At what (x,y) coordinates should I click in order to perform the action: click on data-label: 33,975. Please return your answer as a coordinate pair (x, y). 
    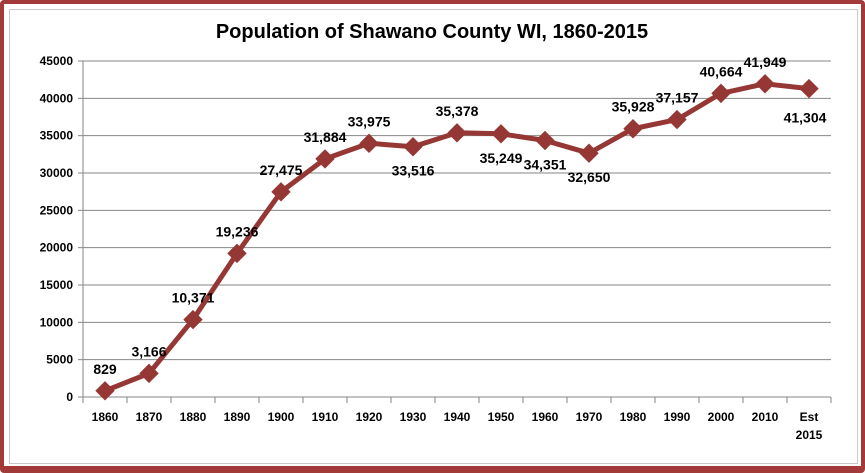
    Looking at the image, I should click on (369, 121).